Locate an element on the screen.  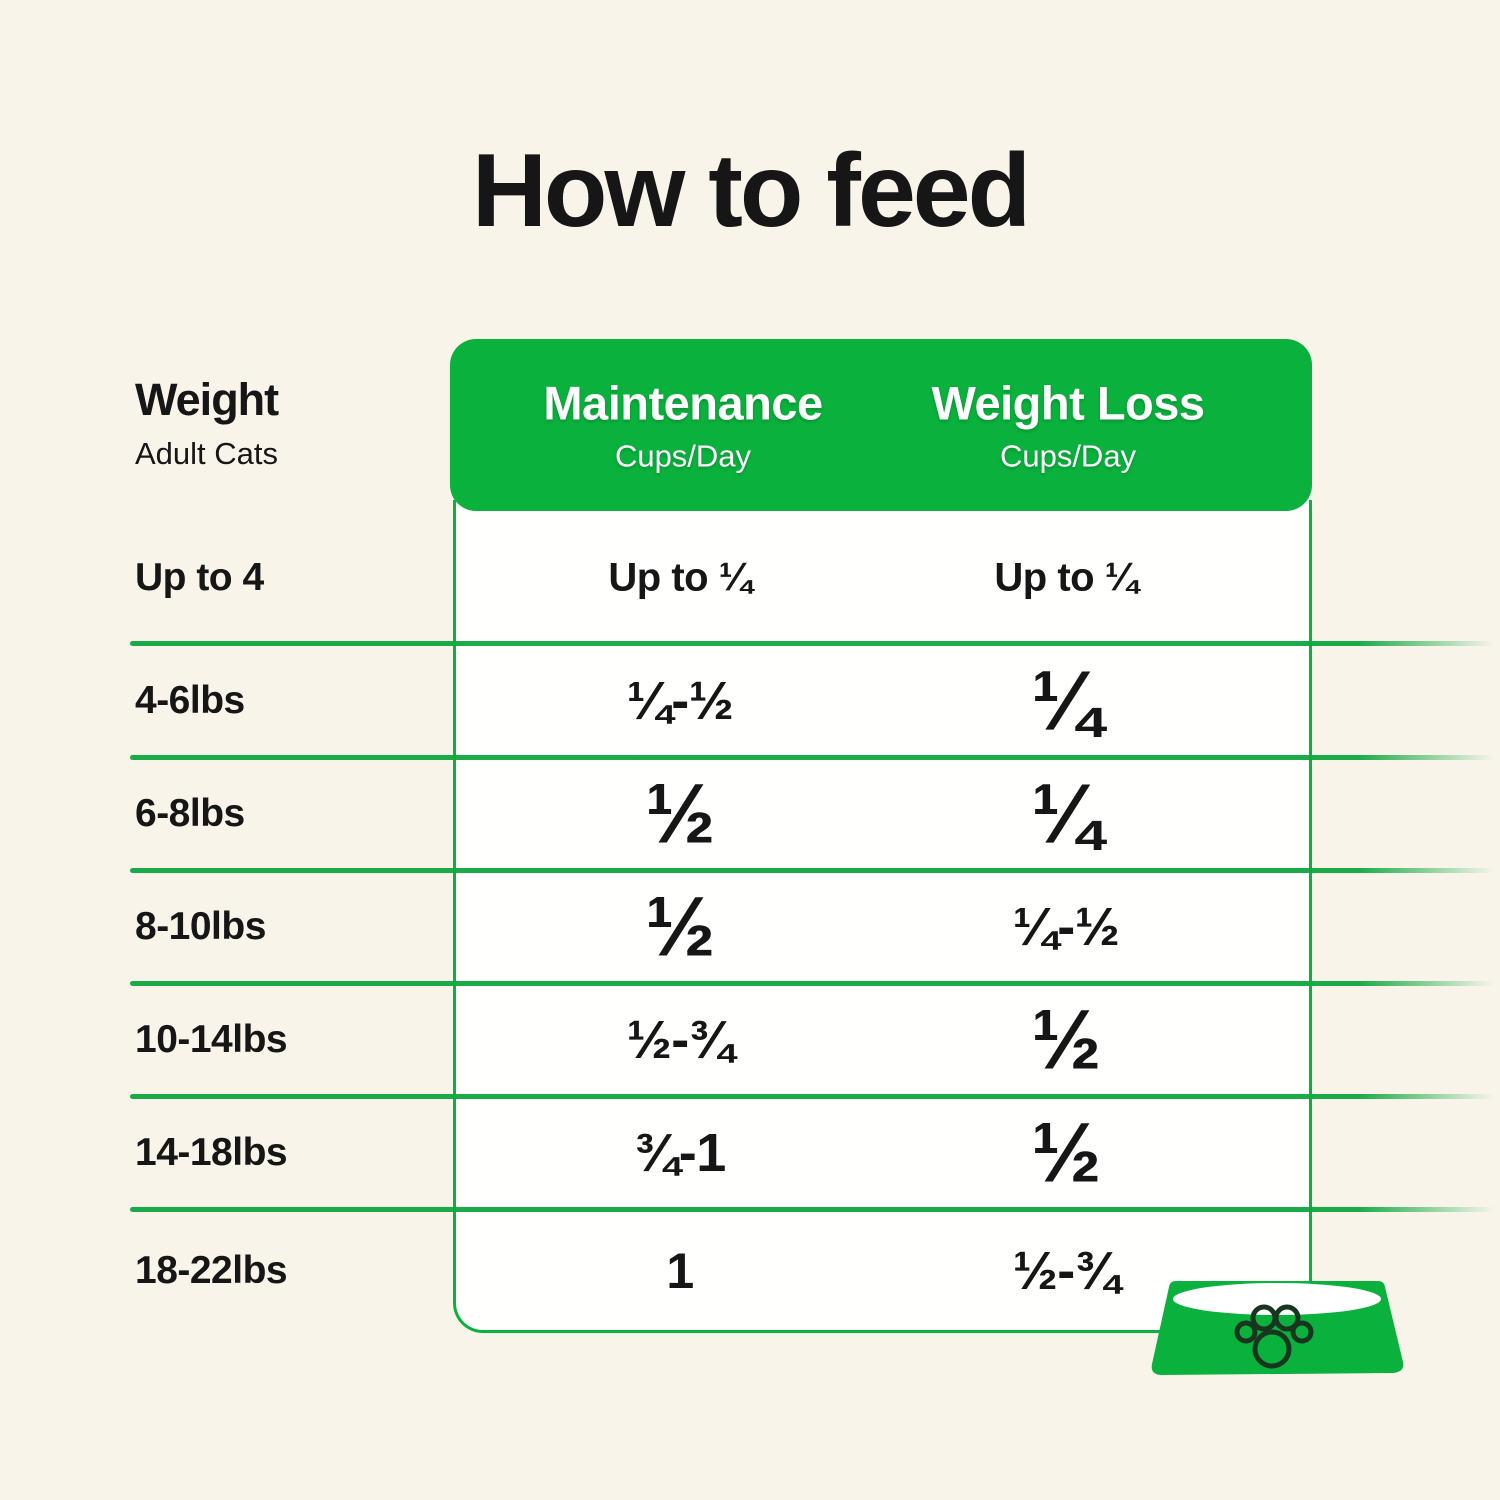
weight-loss-label: Weight Loss is located at coordinates (1068, 403).